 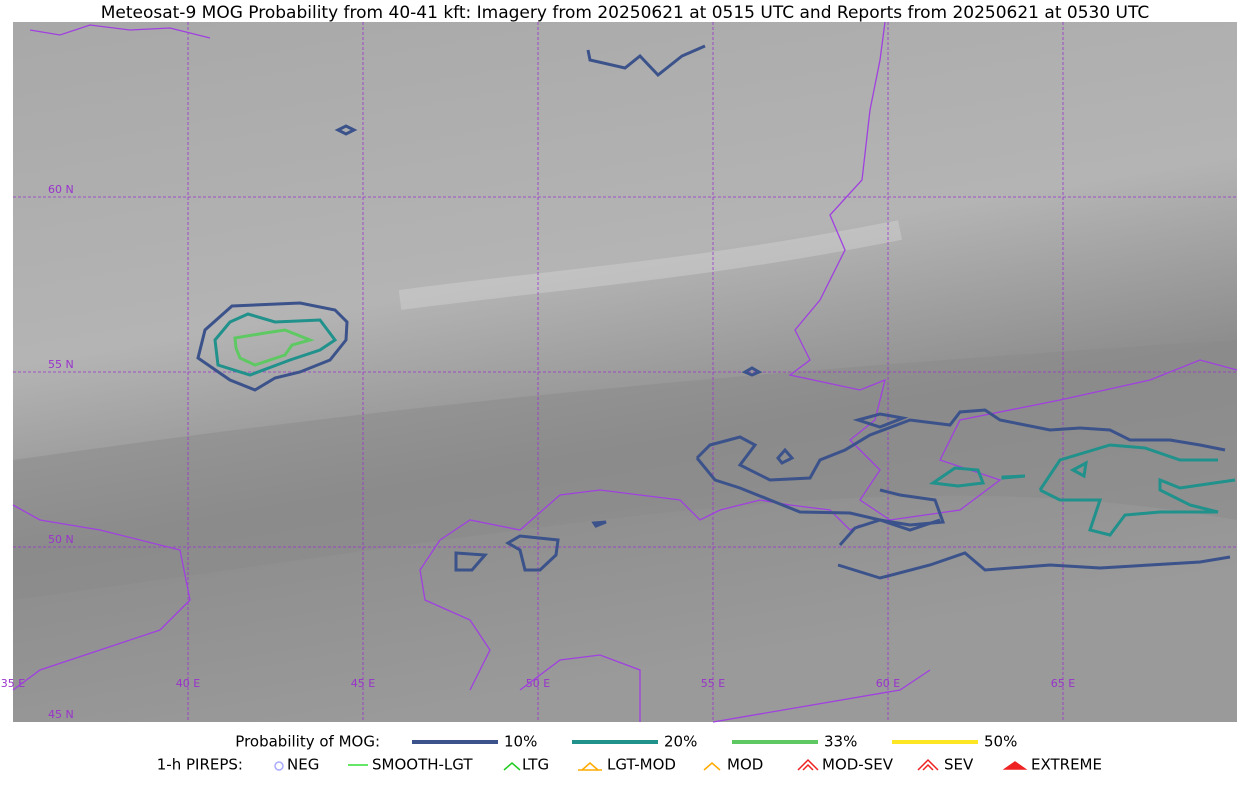 I want to click on lon-label: 45 E, so click(x=363, y=683).